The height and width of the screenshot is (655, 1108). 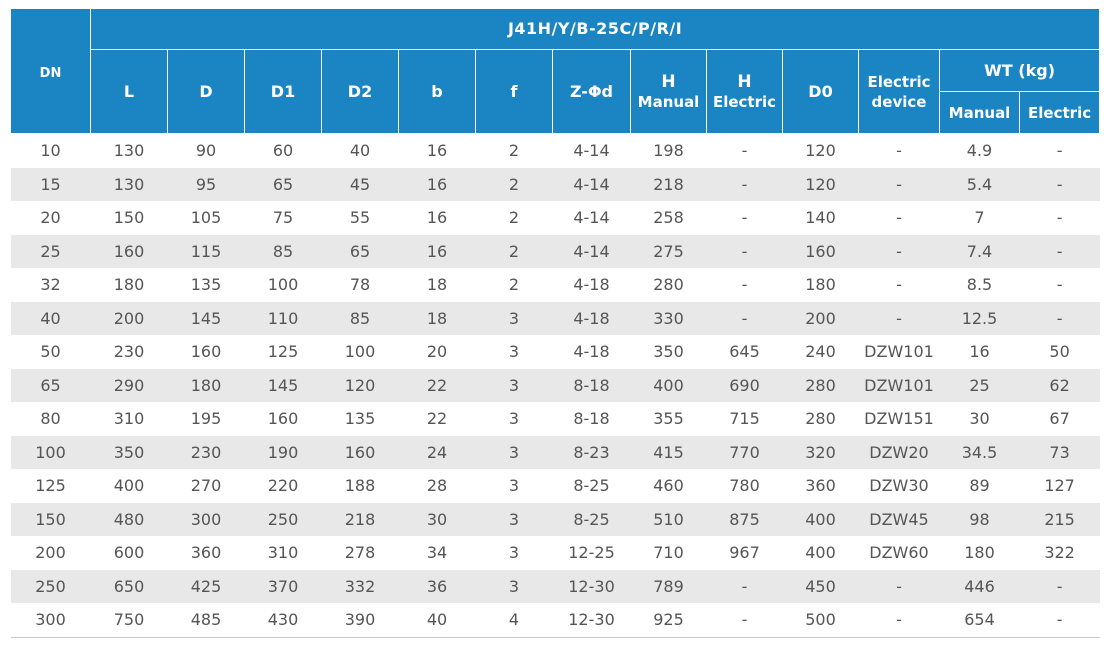 I want to click on cell-d: 105, so click(x=206, y=218).